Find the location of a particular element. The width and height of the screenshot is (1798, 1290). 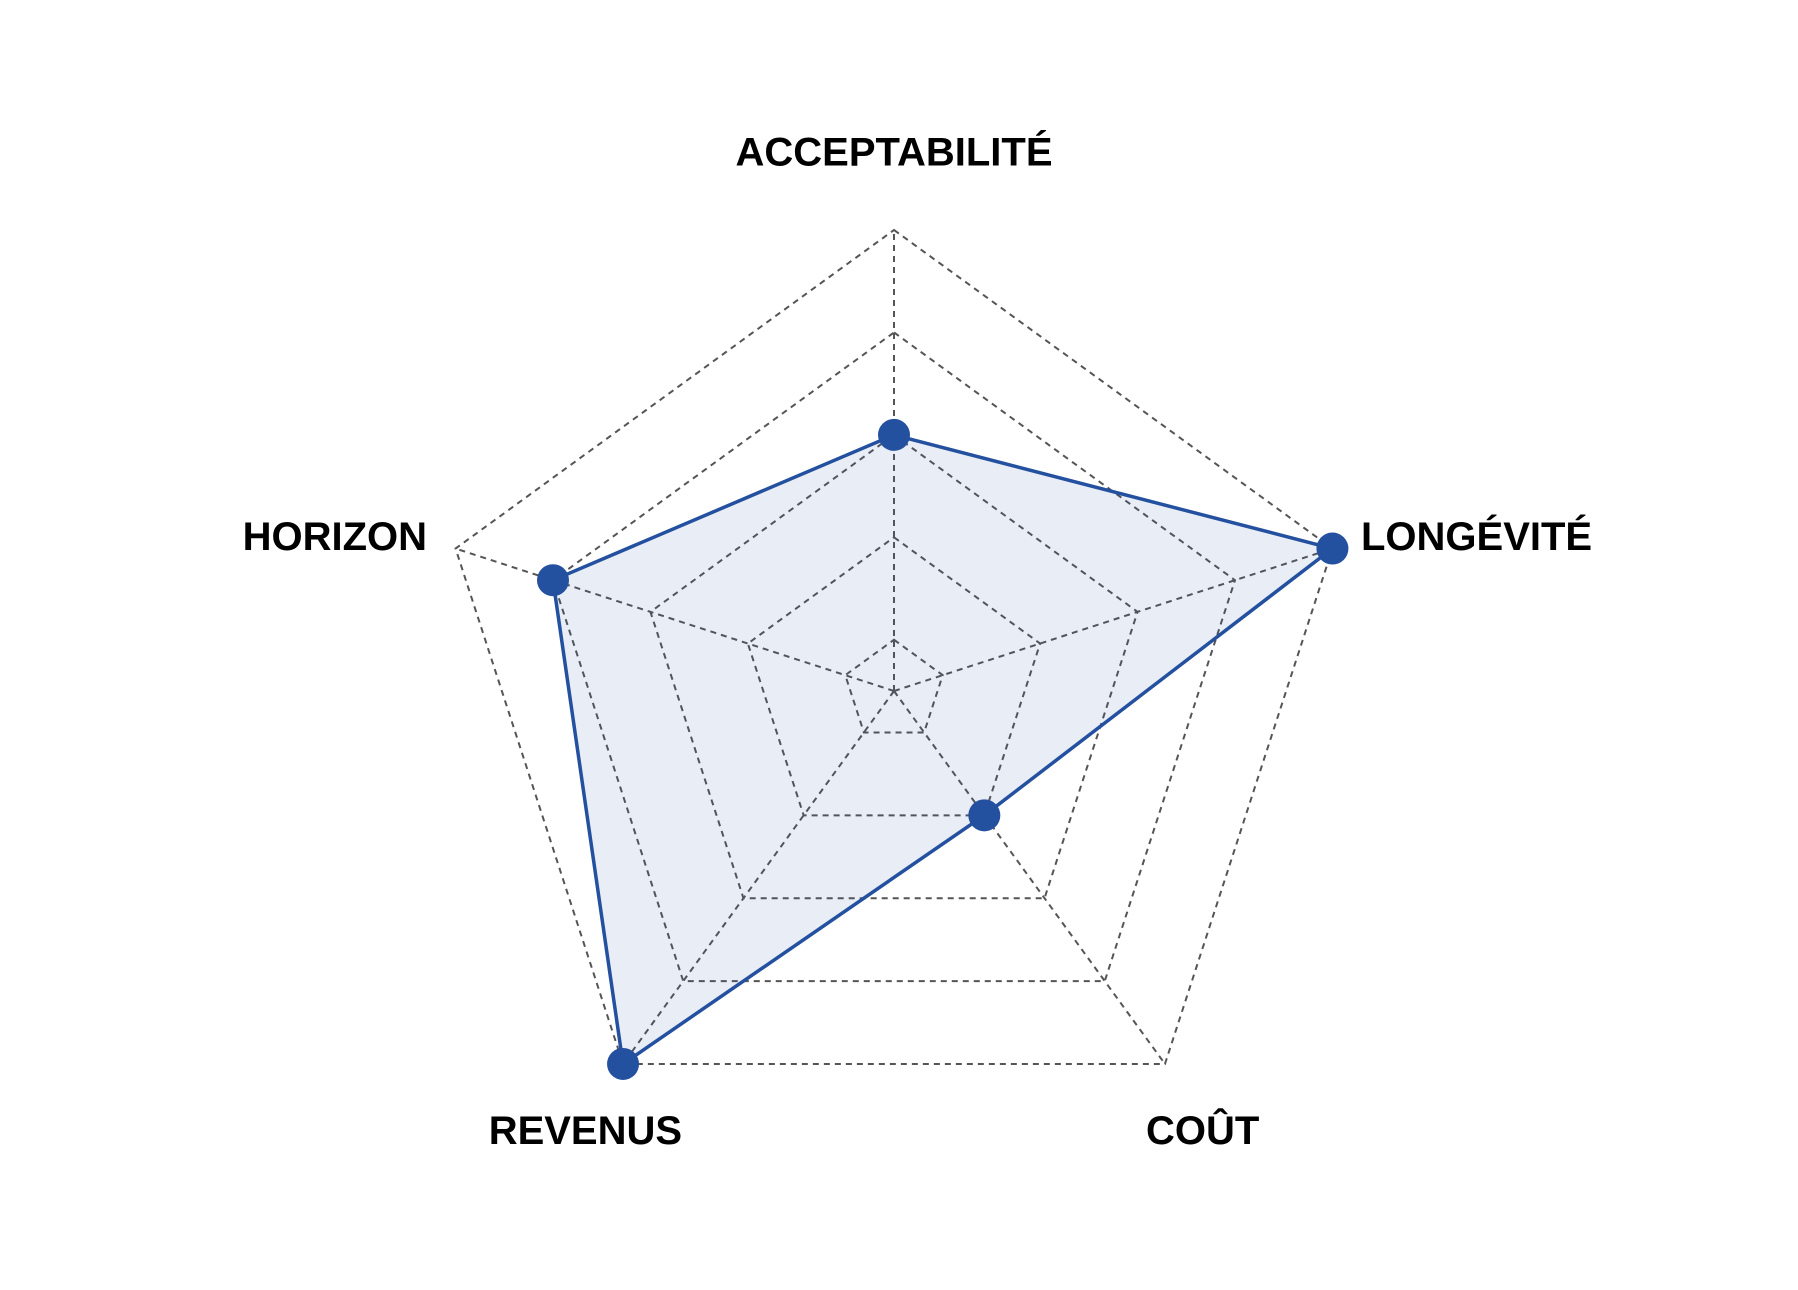

axis-label: COÛT is located at coordinates (1202, 1130).